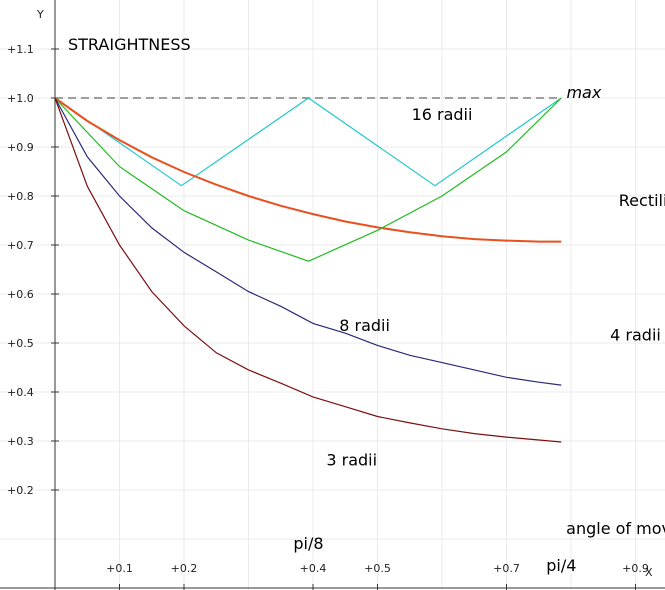 The width and height of the screenshot is (665, 590). Describe the element at coordinates (635, 568) in the screenshot. I see `x-tick-label: +0.9` at that location.